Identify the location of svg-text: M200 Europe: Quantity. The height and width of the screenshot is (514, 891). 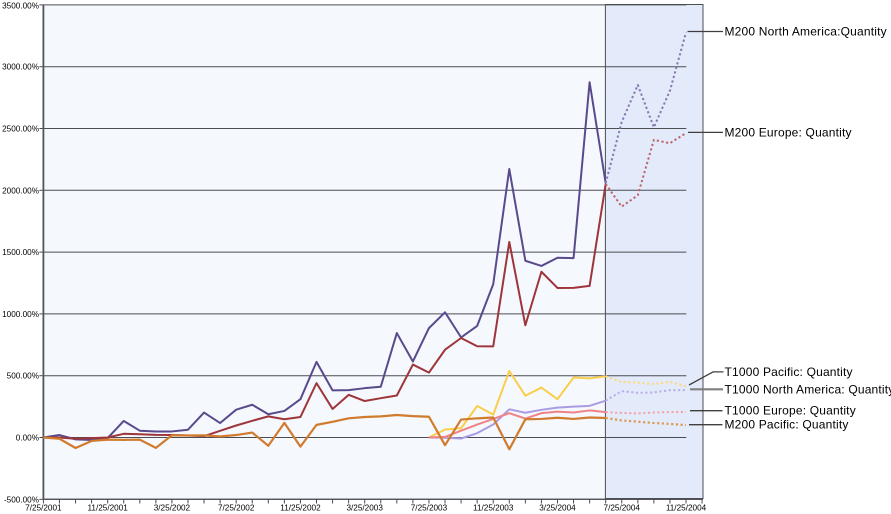
(788, 132).